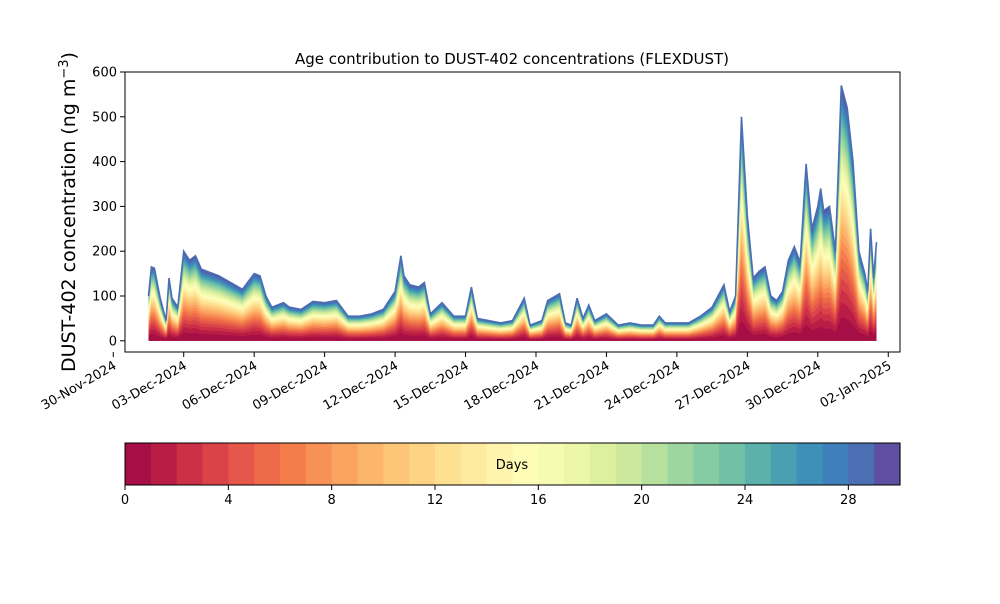 Image resolution: width=1000 pixels, height=604 pixels. Describe the element at coordinates (856, 384) in the screenshot. I see `x-tick-label: 02-Jan-2025` at that location.